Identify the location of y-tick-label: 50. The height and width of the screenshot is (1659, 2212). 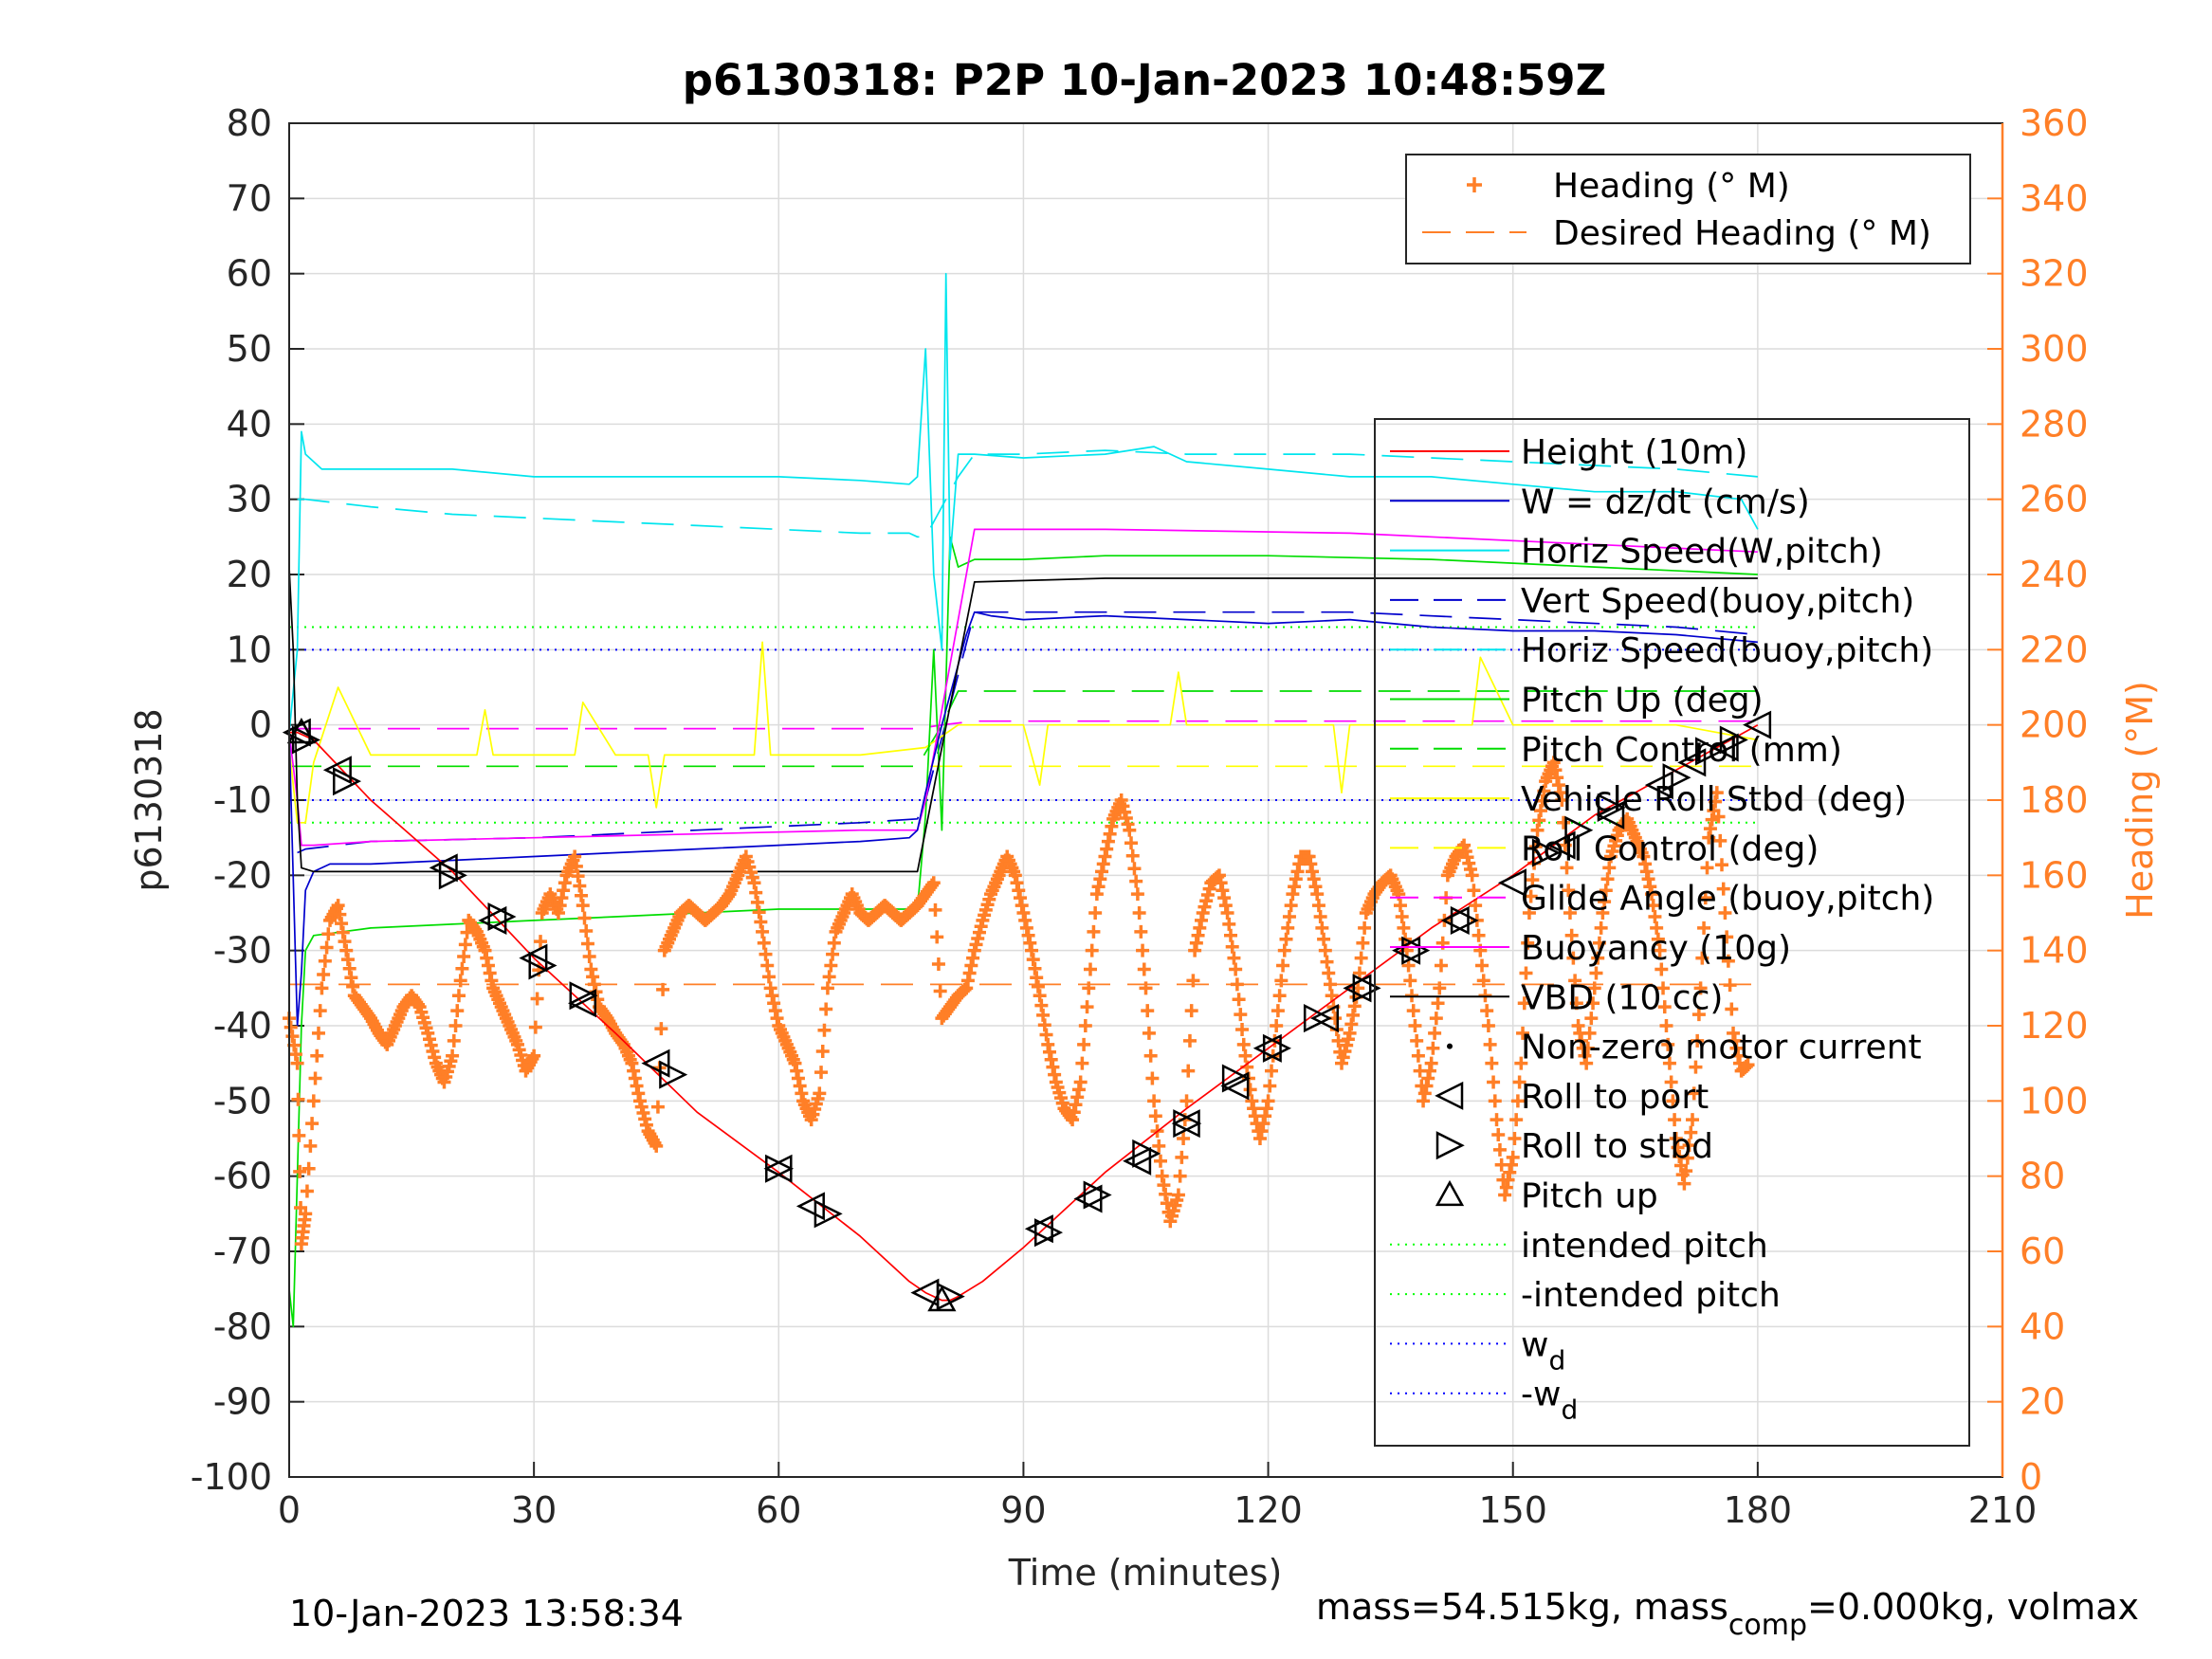
(249, 349).